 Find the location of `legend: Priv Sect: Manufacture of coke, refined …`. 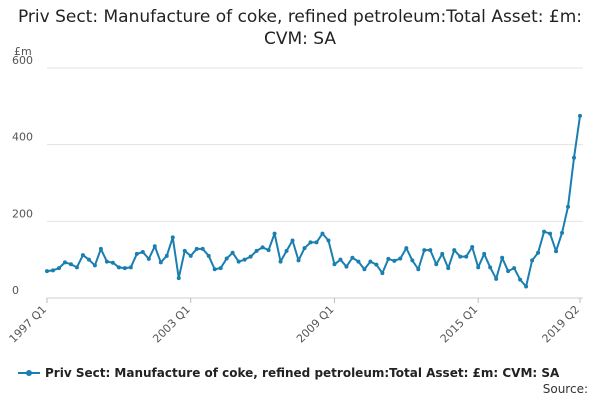

legend: Priv Sect: Manufacture of coke, refined … is located at coordinates (288, 373).